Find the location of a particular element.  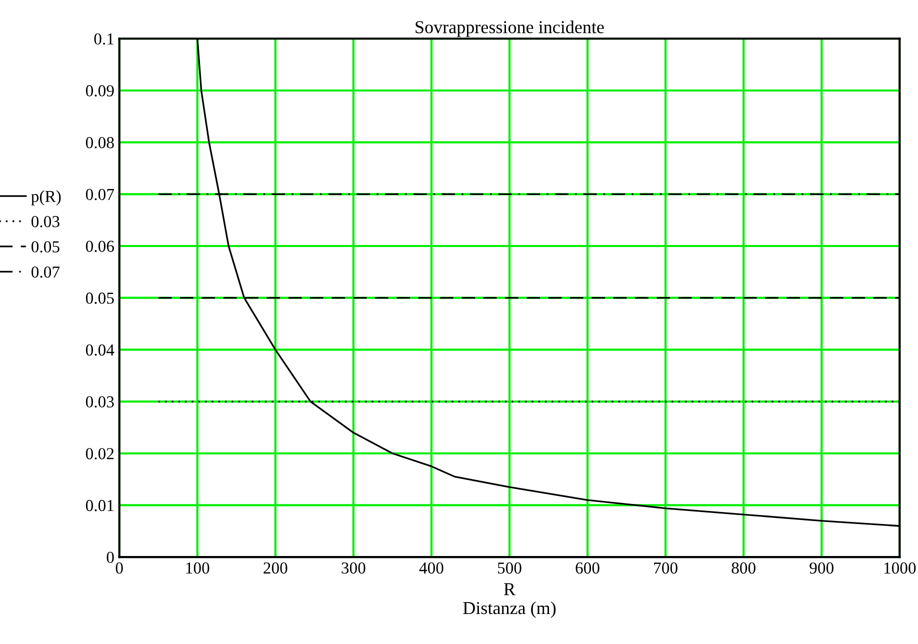

y-tick-label: 0.05 is located at coordinates (100, 298).